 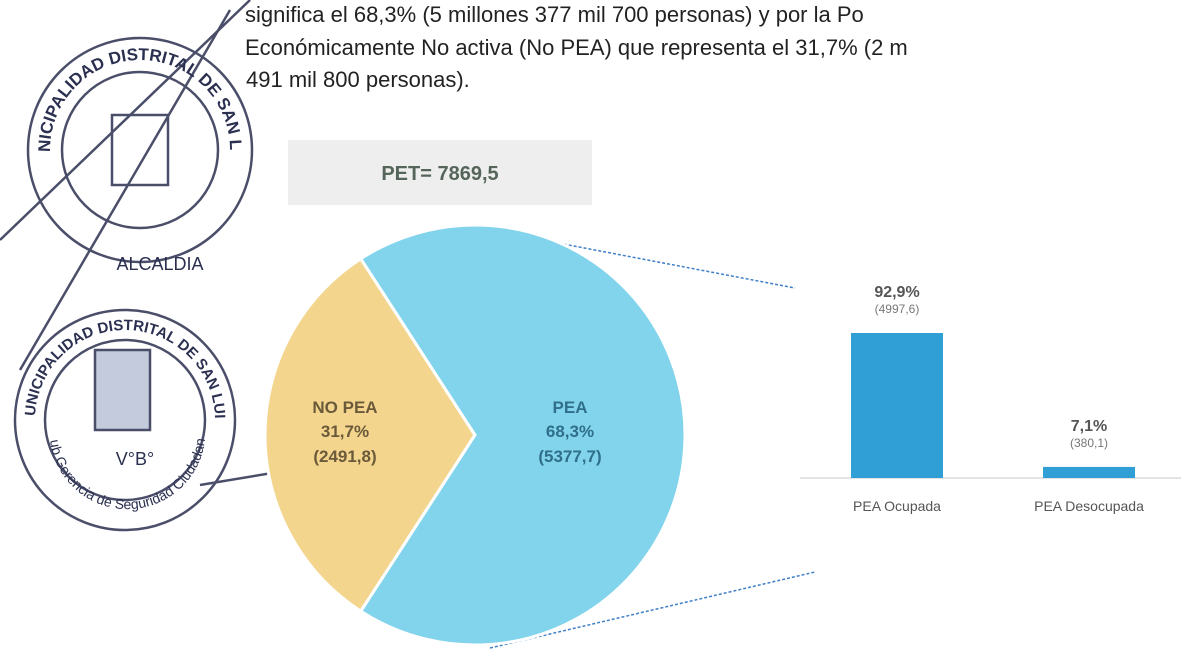 What do you see at coordinates (358, 79) in the screenshot?
I see `paragraph-line: 491 mil 800 personas).` at bounding box center [358, 79].